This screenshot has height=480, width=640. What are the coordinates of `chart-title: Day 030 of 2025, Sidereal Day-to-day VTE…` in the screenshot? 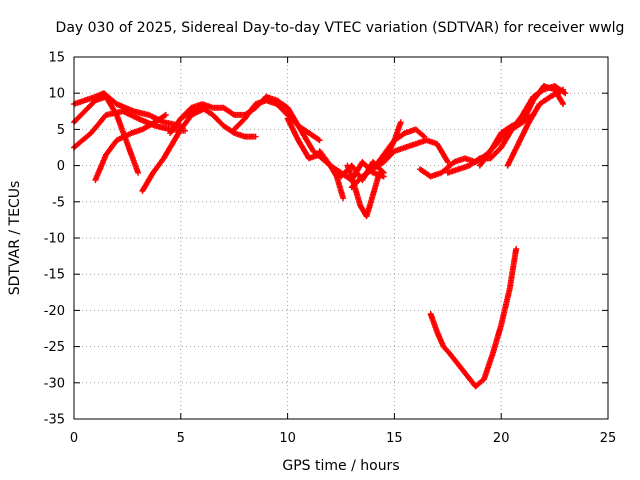 It's located at (340, 28).